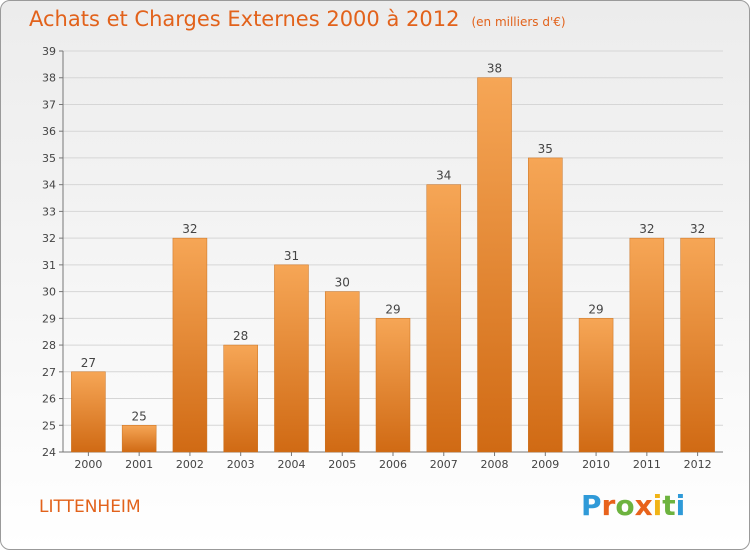  Describe the element at coordinates (49, 78) in the screenshot. I see `y-tick-label: 38` at that location.